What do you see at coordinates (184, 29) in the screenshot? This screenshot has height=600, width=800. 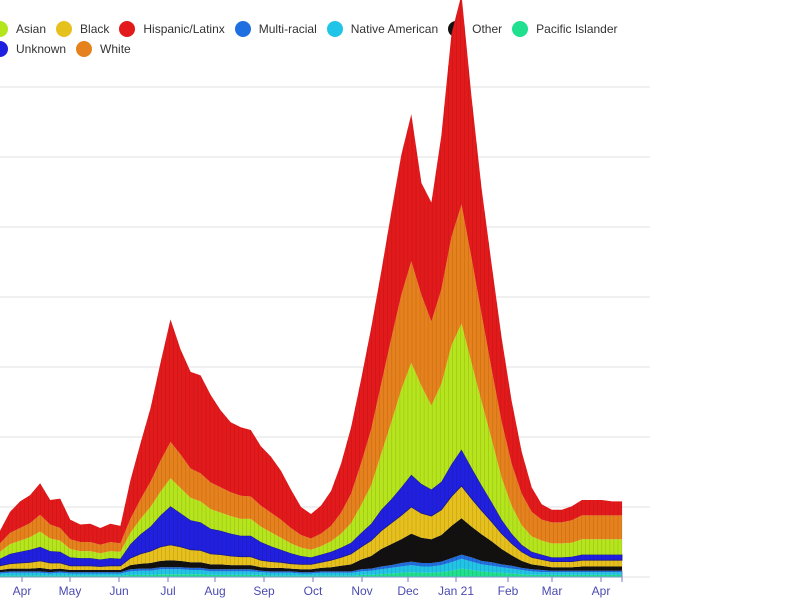 I see `legend-label-hispanic: Hispanic/Latinx` at bounding box center [184, 29].